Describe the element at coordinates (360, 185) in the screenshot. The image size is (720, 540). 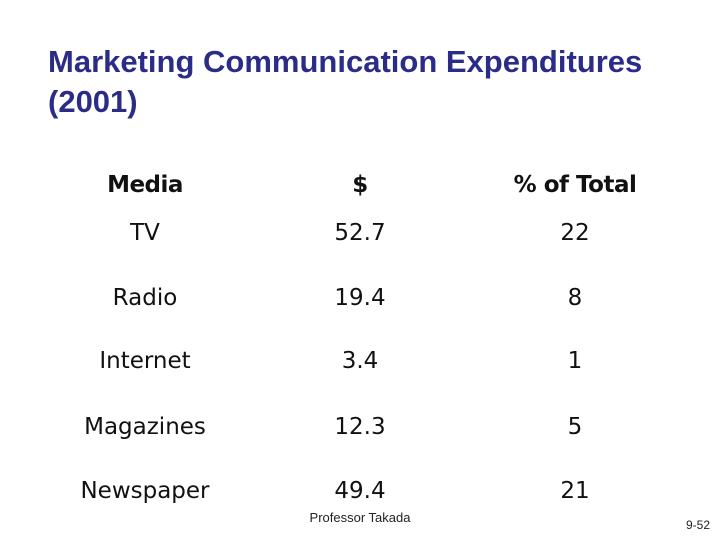
I see `header-dollars: $` at that location.